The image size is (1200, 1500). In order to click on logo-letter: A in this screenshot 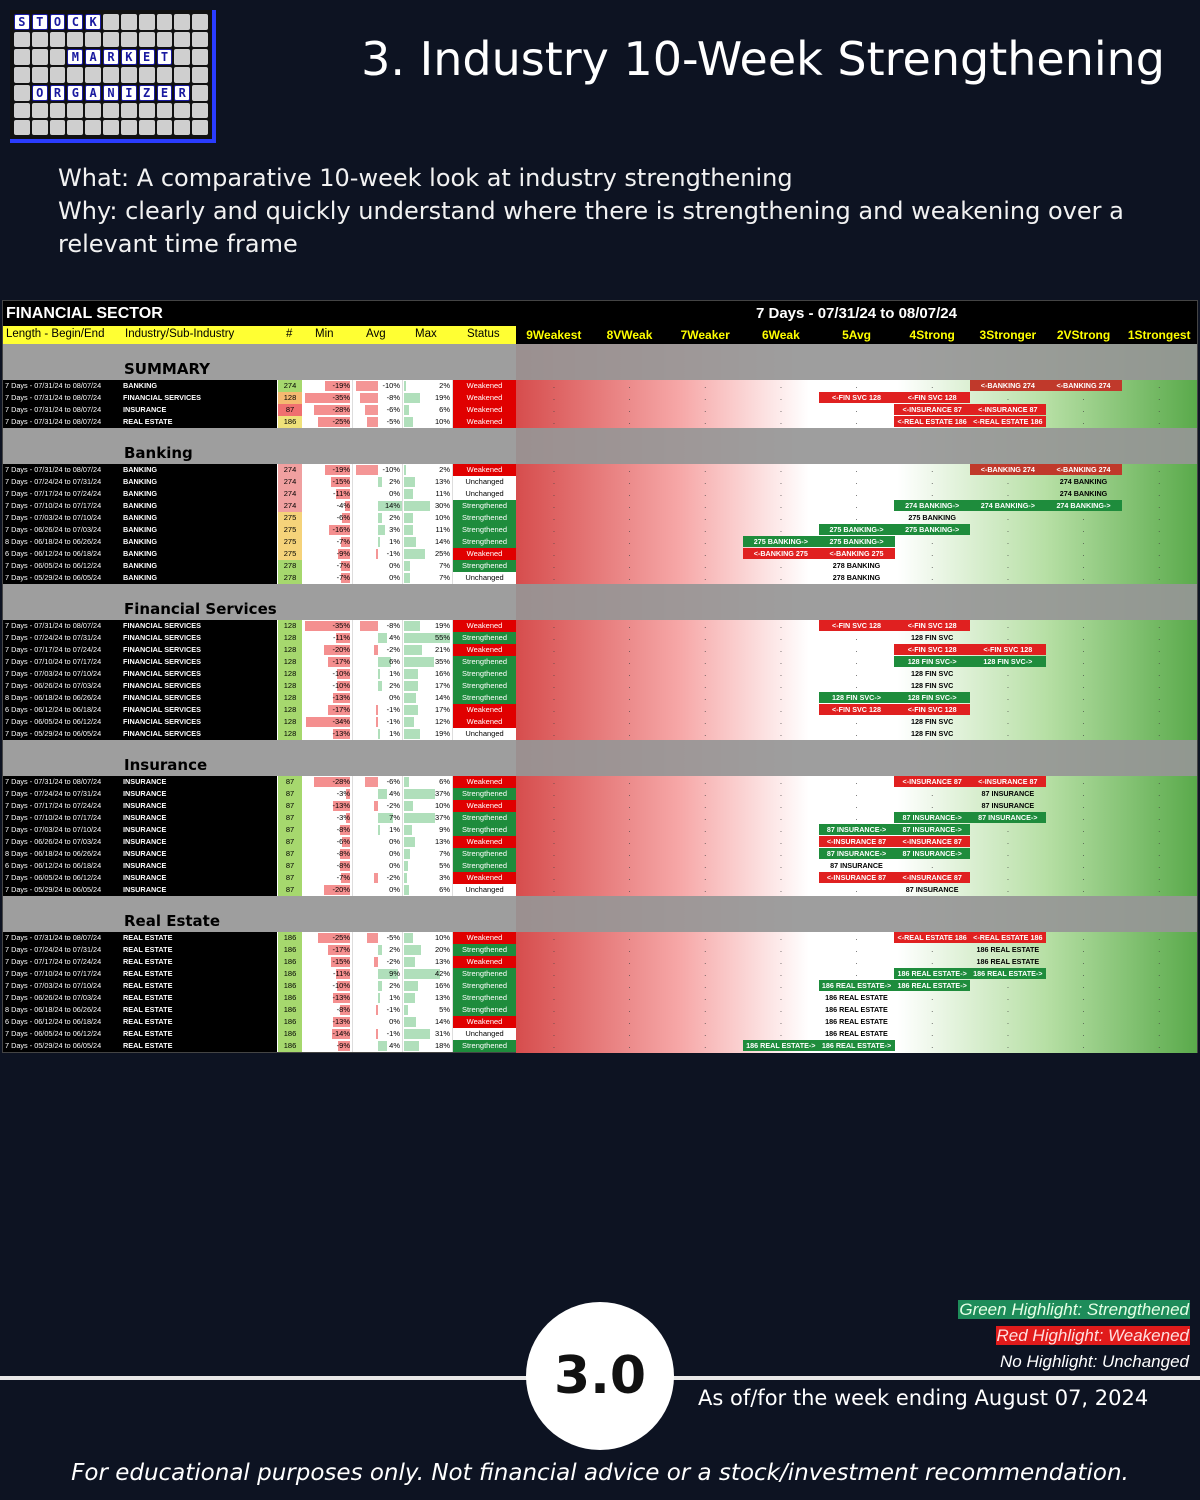, I will do `click(93, 92)`.